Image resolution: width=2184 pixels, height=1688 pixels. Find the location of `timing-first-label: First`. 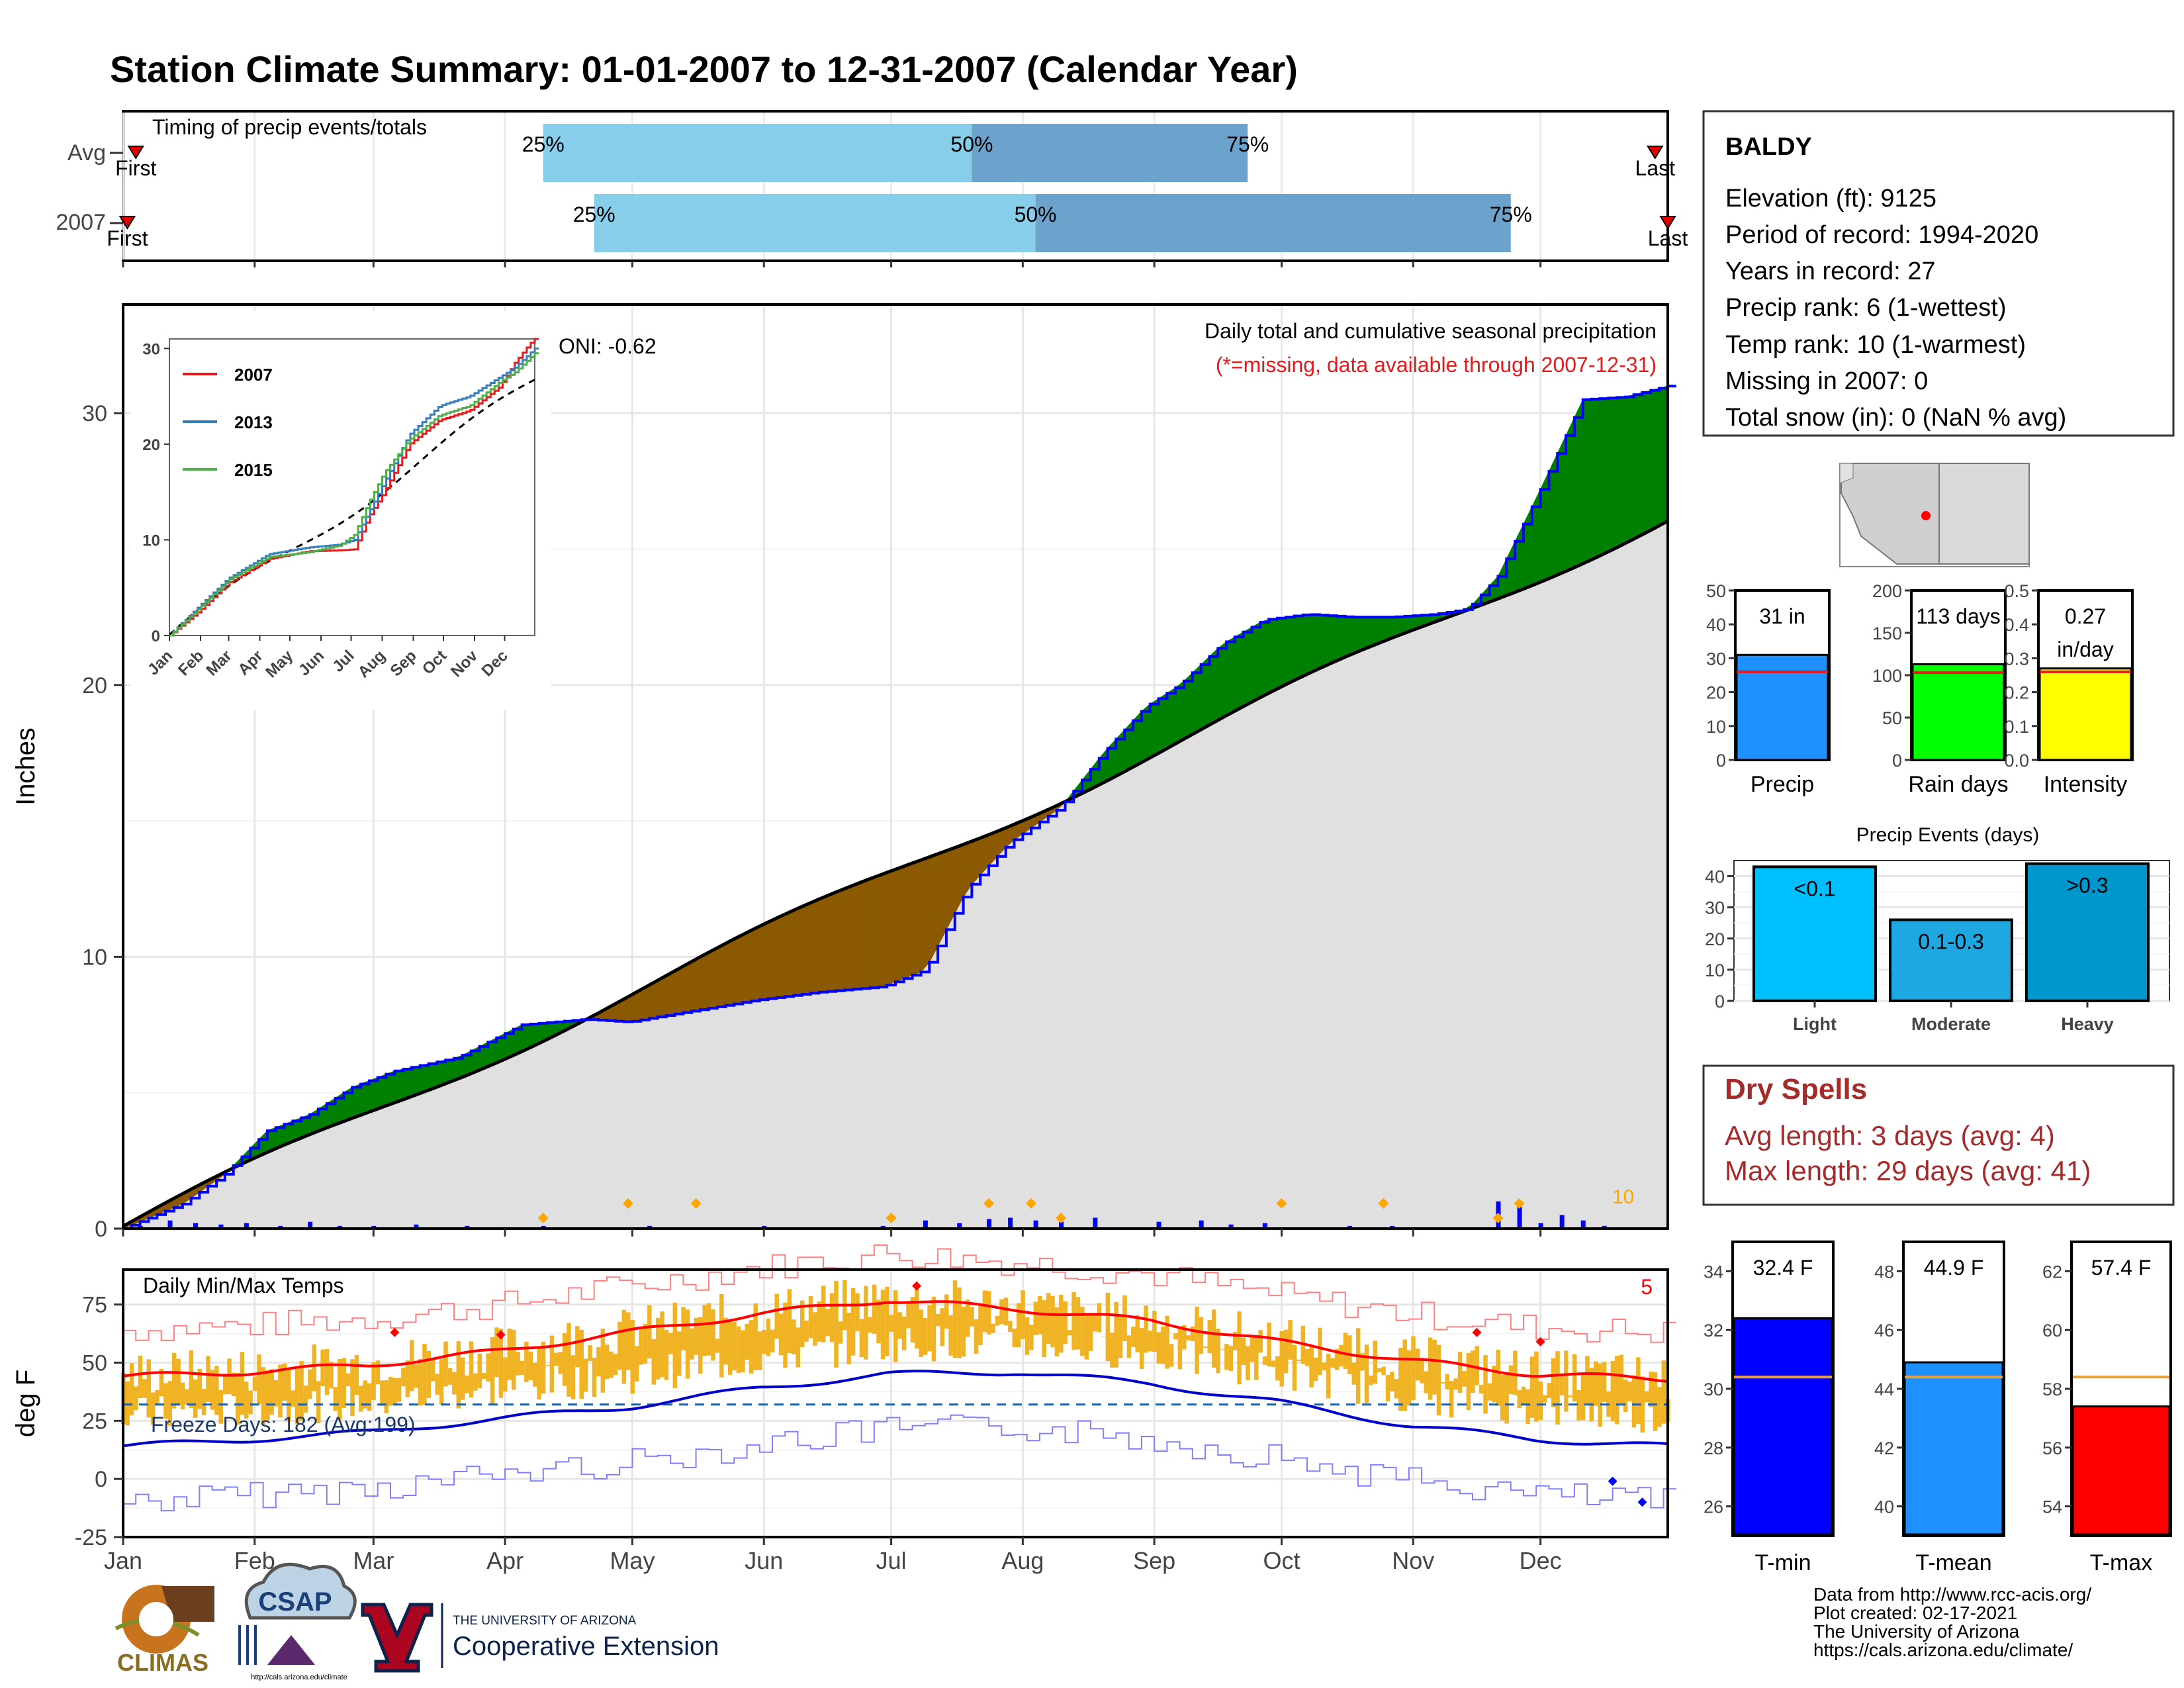

timing-first-label: First is located at coordinates (135, 168).